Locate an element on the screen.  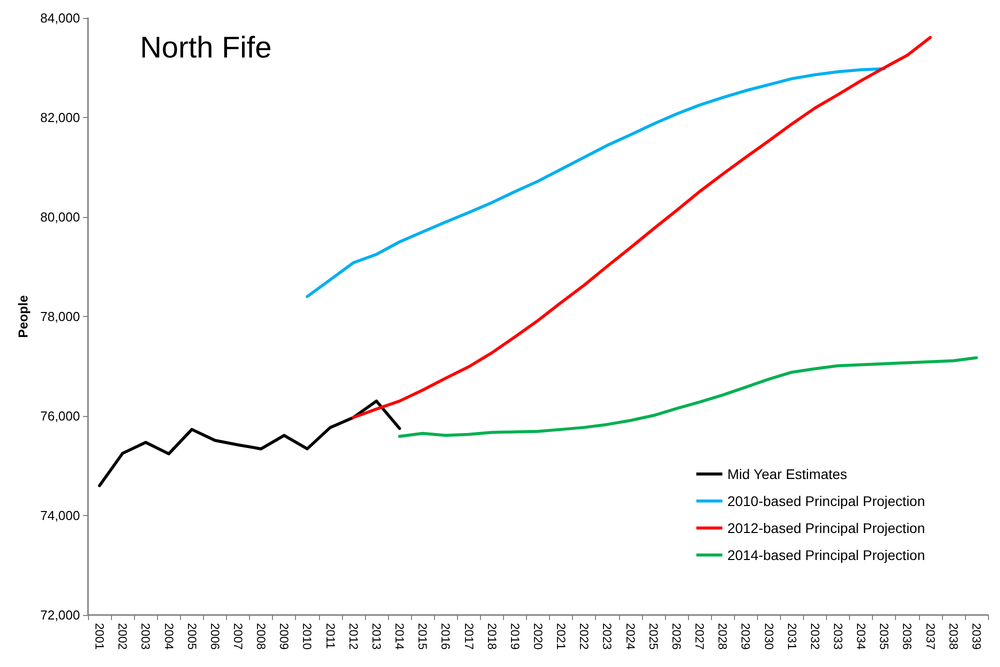
y-tick-label: 84,000 is located at coordinates (60, 18).